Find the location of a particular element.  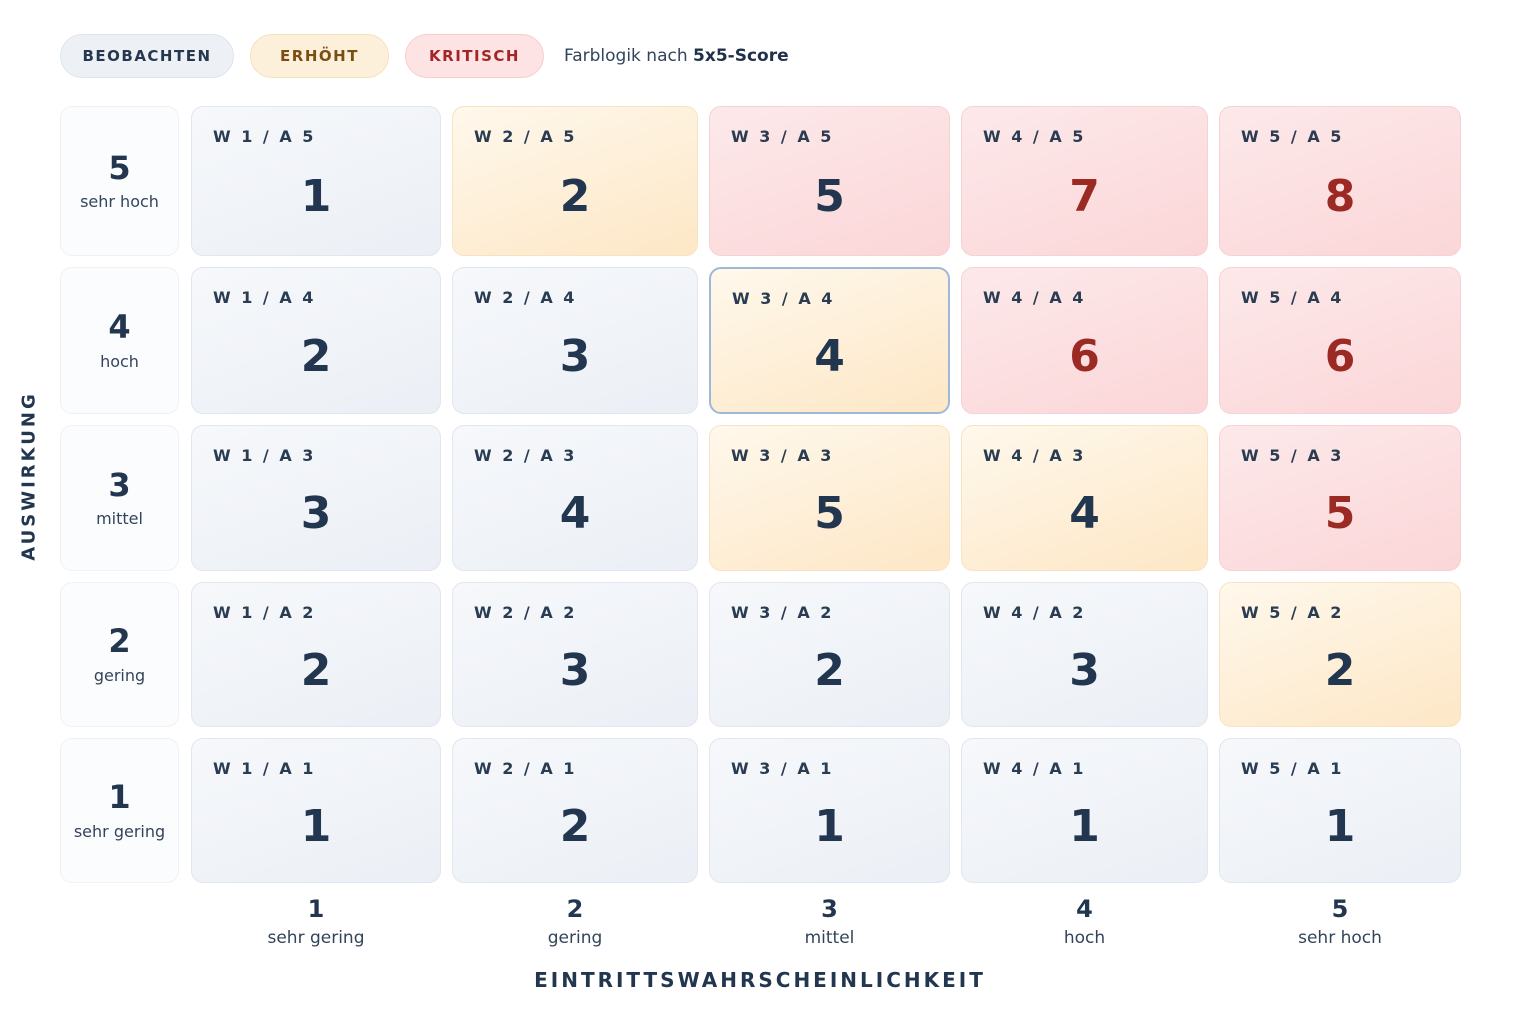

matrix-cell-w5-a1: W 5 / A 1 1 is located at coordinates (1340, 810).